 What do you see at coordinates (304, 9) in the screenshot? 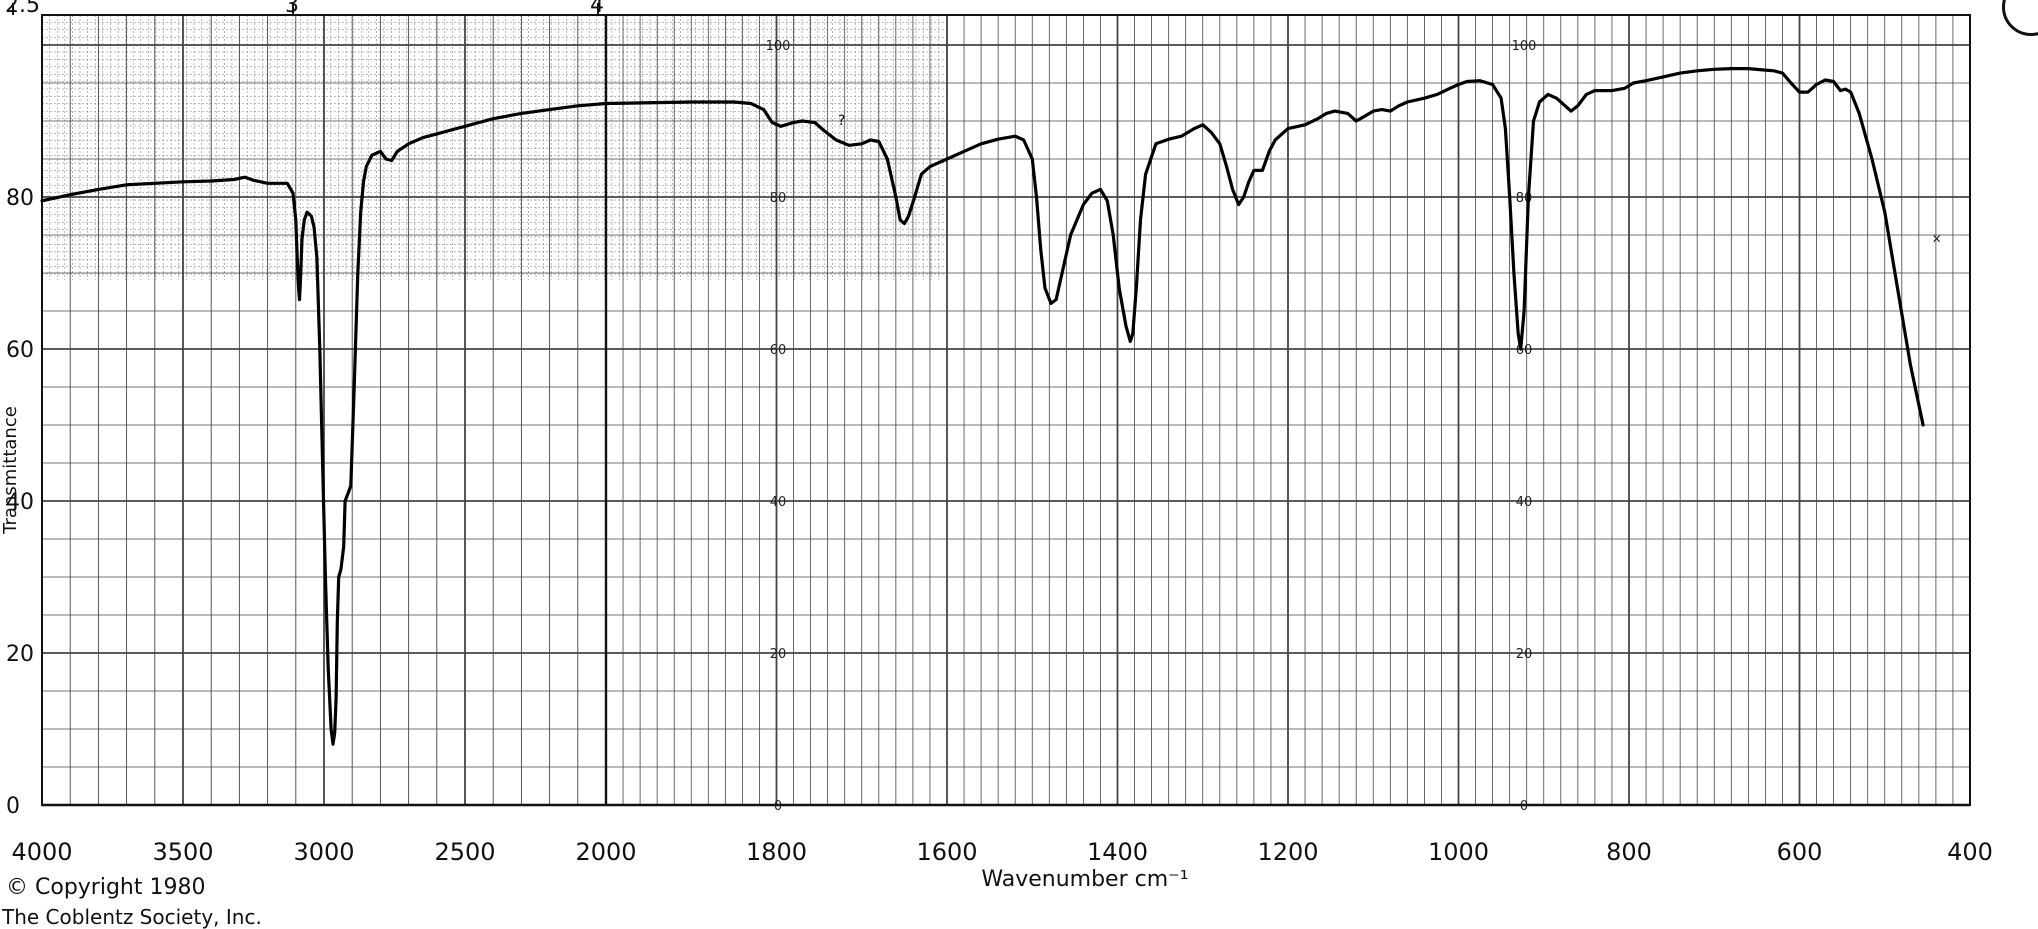
I see `micron-tick-group: 2.5 3 4` at bounding box center [304, 9].